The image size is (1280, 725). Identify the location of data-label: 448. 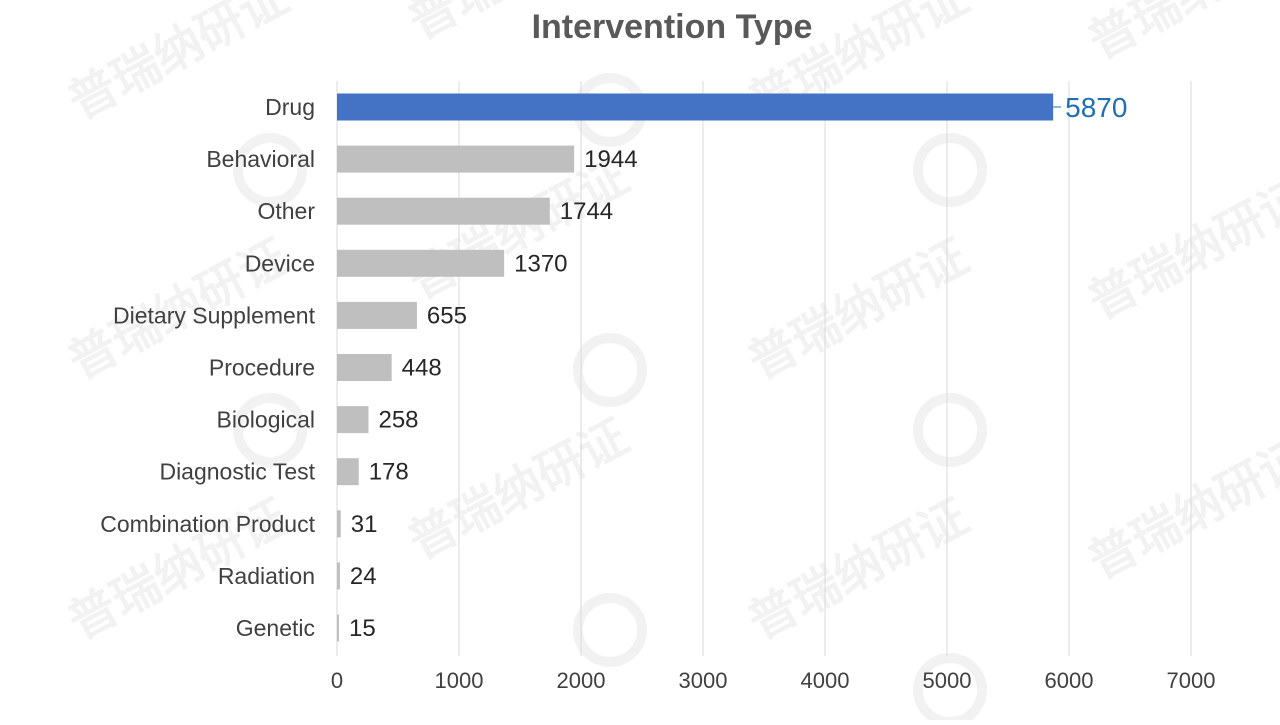
(422, 368).